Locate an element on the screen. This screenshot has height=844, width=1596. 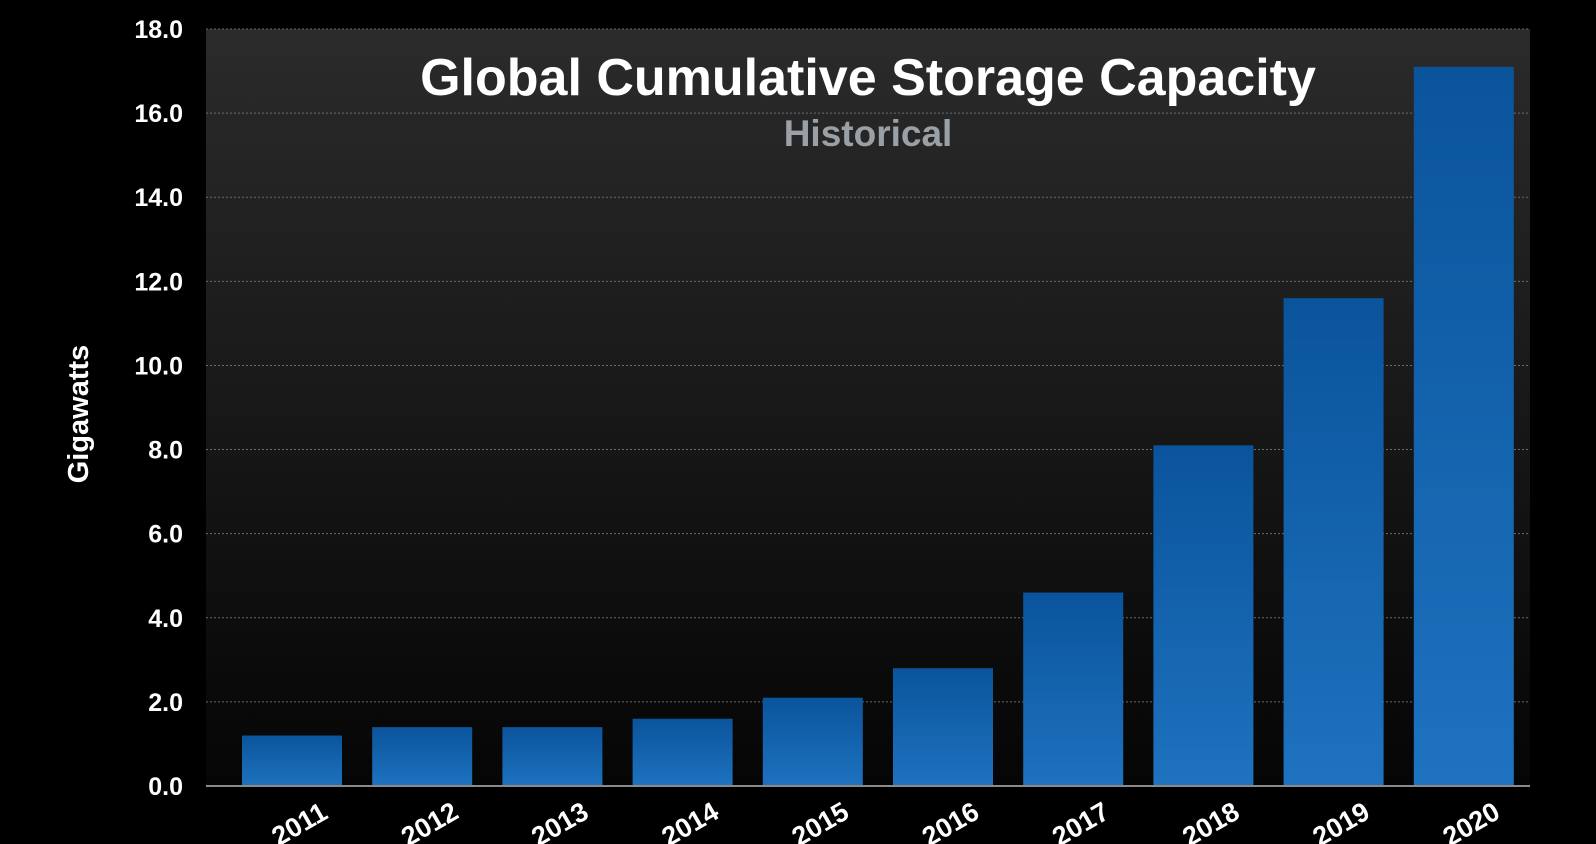
bar-2015 is located at coordinates (812, 741).